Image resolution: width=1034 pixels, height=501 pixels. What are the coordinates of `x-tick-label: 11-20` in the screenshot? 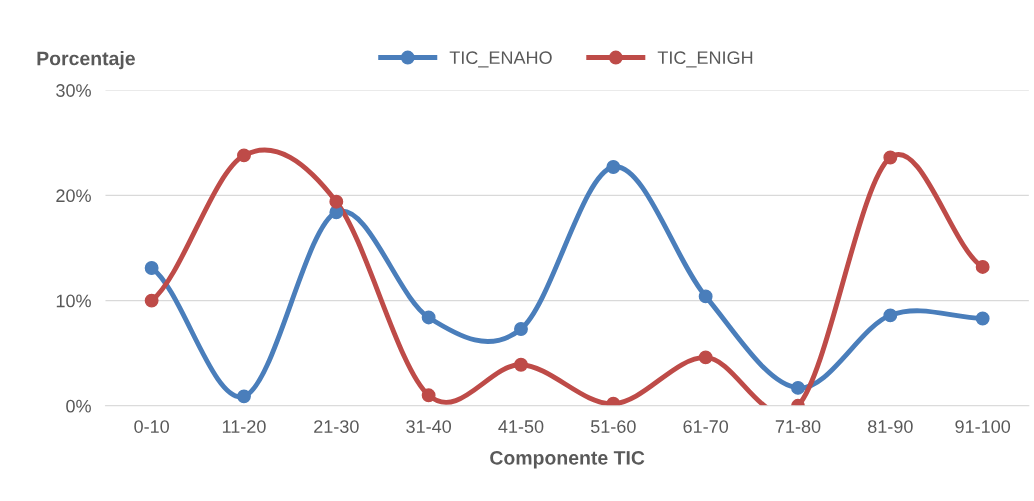 It's located at (244, 426).